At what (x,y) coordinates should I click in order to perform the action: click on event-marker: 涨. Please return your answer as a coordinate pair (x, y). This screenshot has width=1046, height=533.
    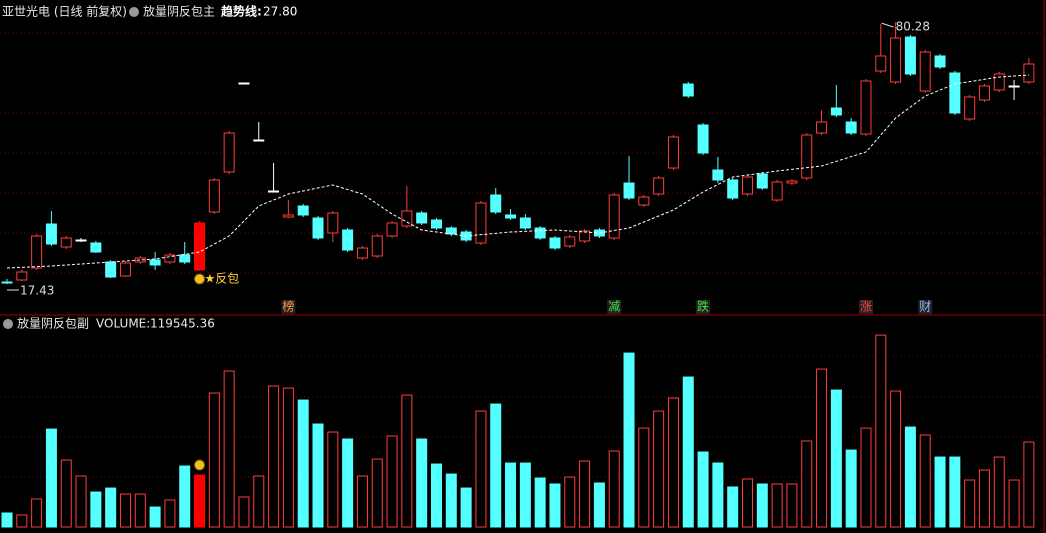
    Looking at the image, I should click on (866, 306).